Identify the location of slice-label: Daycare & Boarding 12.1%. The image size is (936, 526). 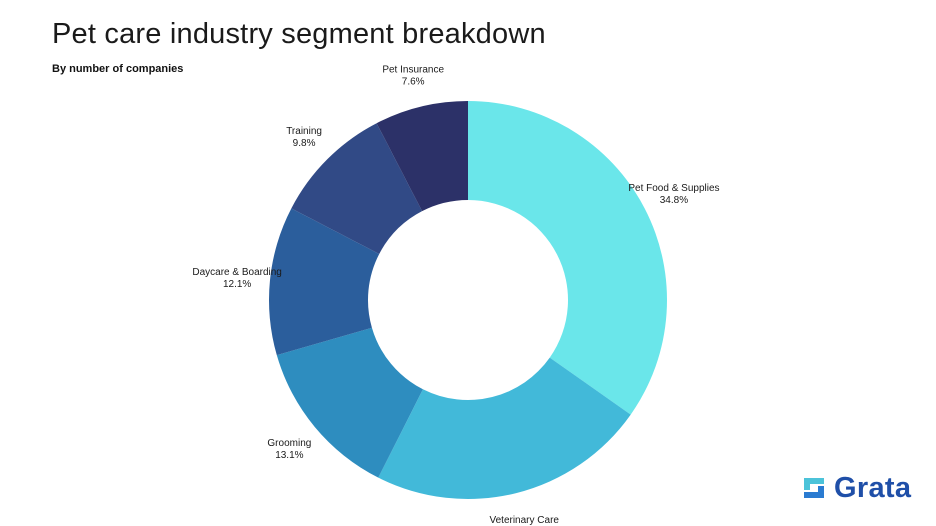
(237, 278).